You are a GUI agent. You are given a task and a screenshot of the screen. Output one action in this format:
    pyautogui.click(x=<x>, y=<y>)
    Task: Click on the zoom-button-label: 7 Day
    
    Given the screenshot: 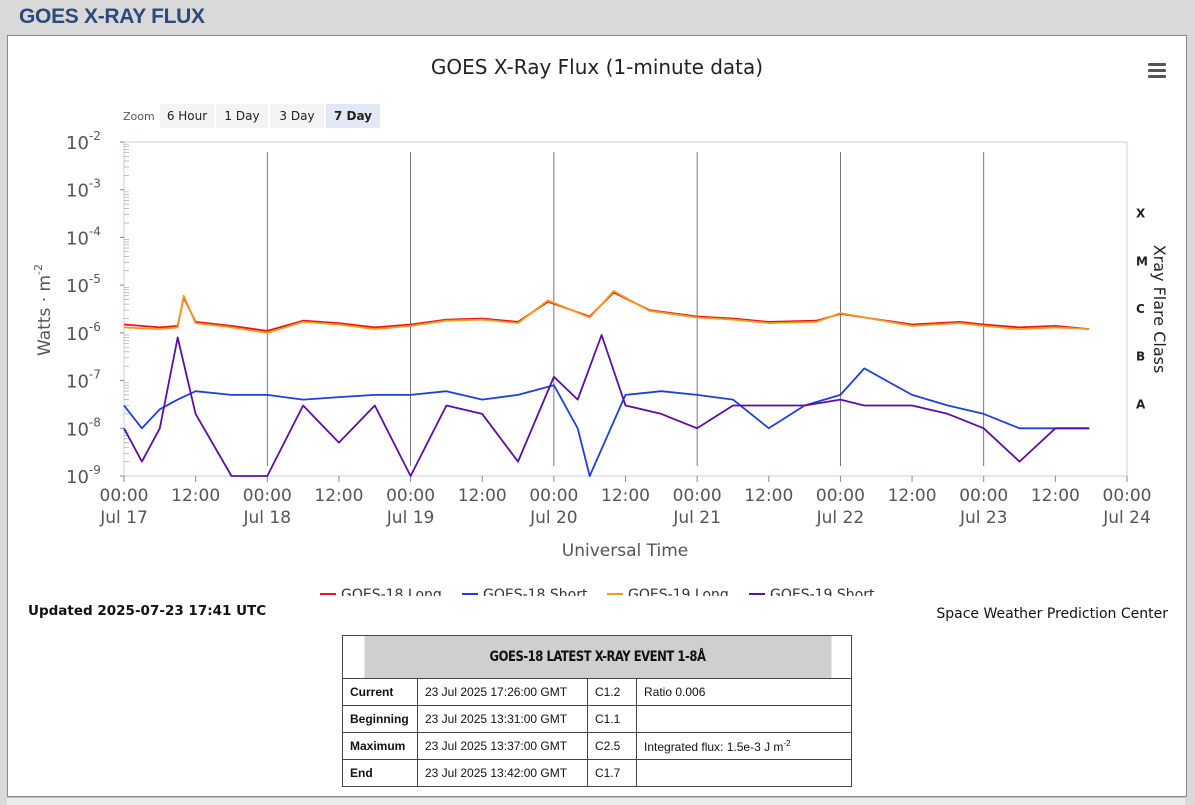 What is the action you would take?
    pyautogui.click(x=353, y=116)
    